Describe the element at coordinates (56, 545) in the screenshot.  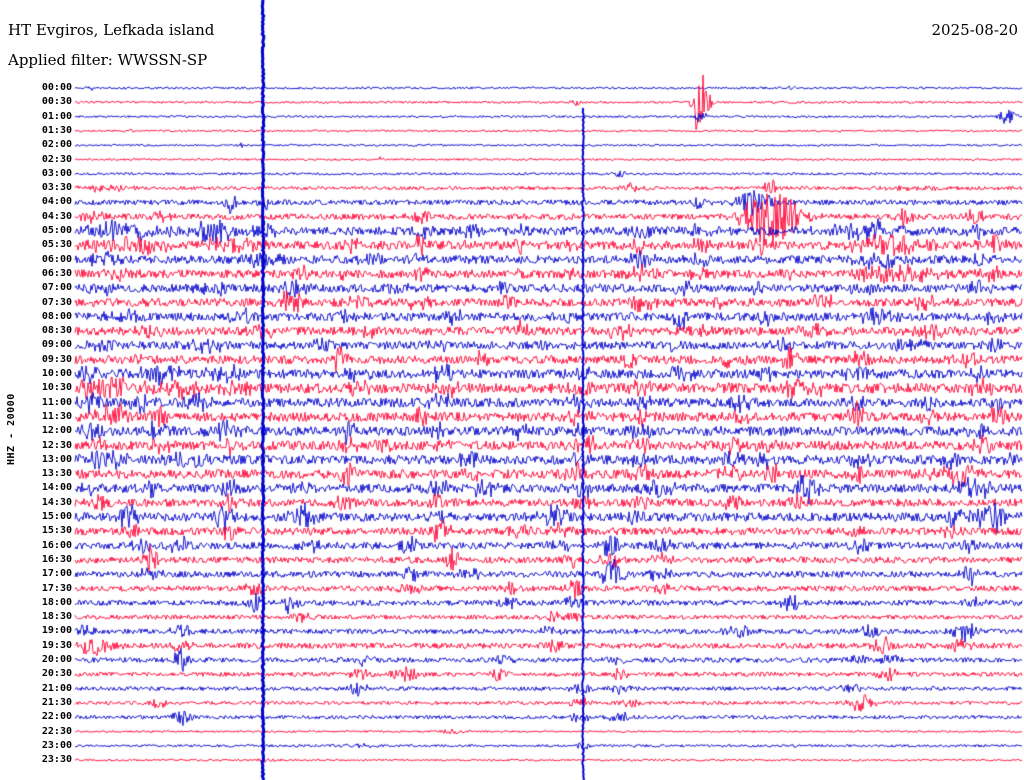
I see `time-label: 16:00` at that location.